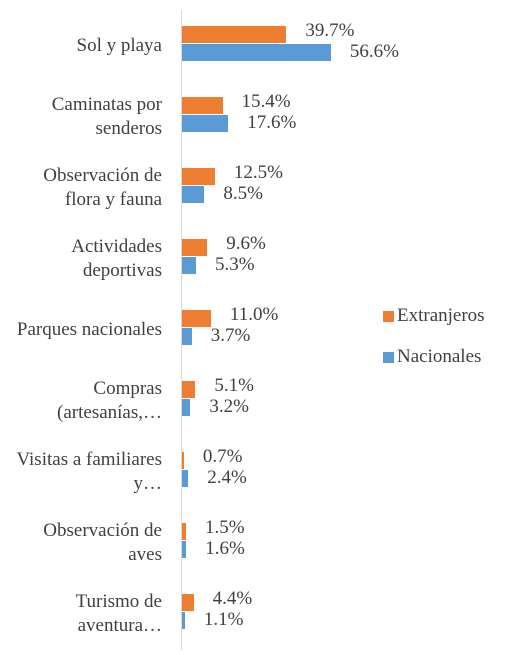  Describe the element at coordinates (119, 45) in the screenshot. I see `category-label: Sol y playa` at that location.